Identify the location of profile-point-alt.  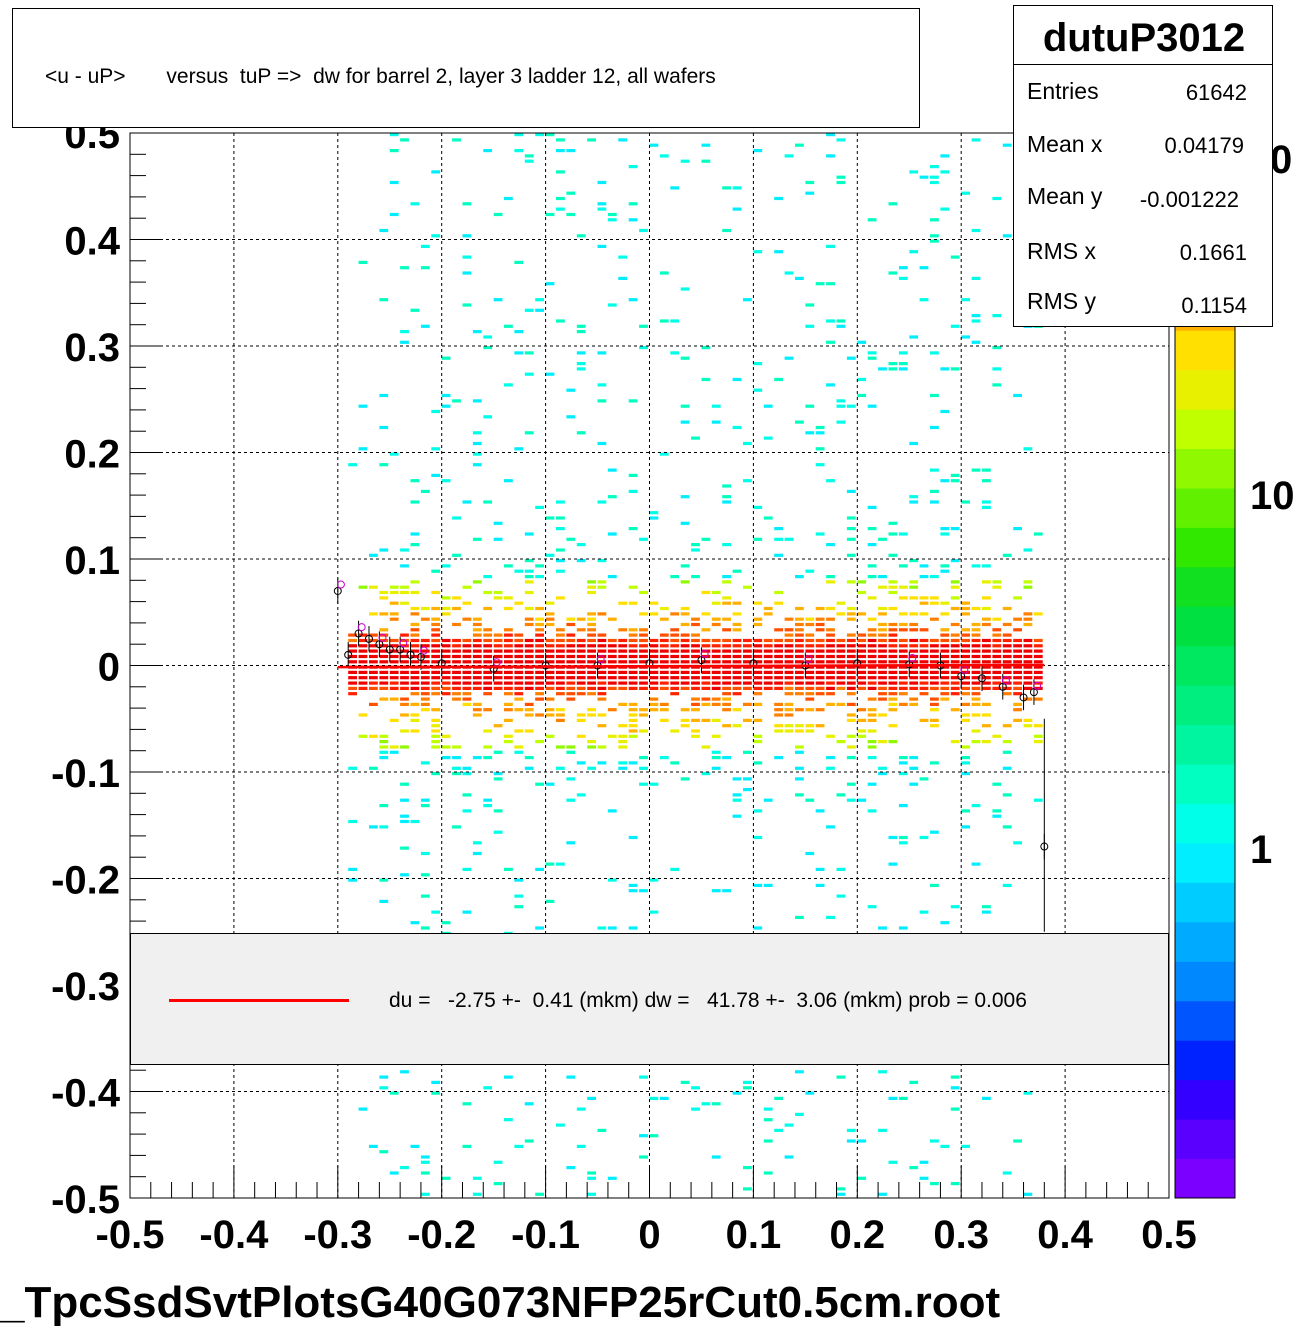
(340, 584).